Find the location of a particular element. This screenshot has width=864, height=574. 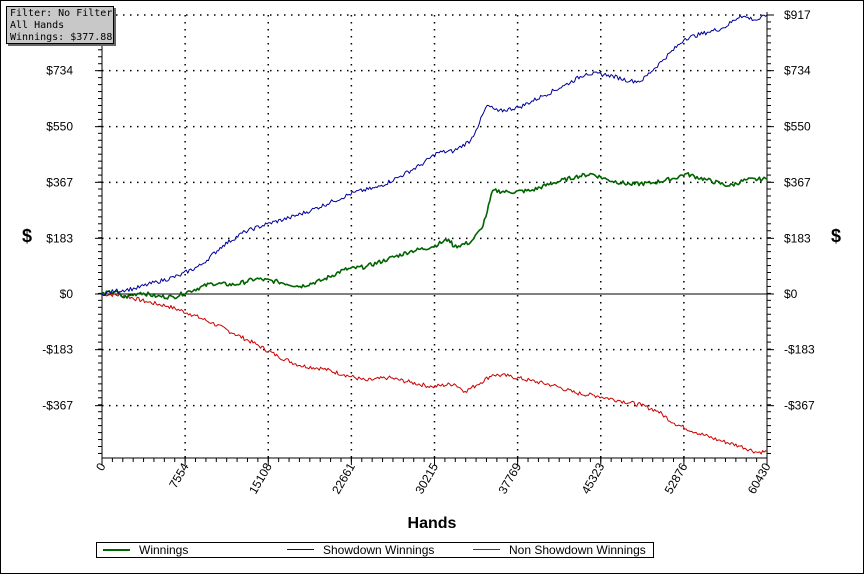

y-tick-label-right: $550 is located at coordinates (797, 127).